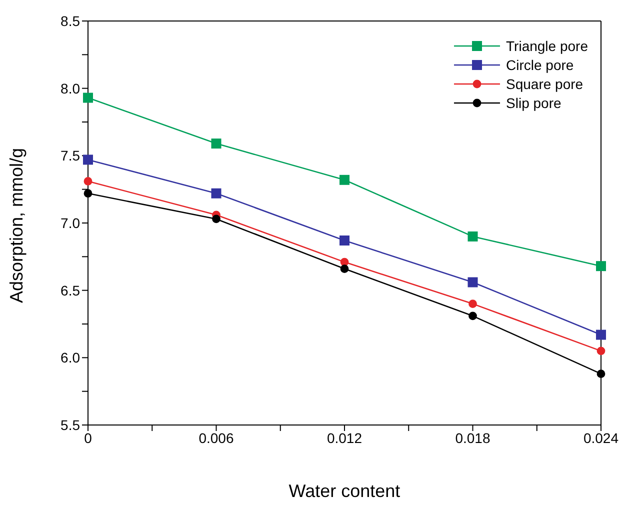 This screenshot has width=636, height=513. Describe the element at coordinates (70, 20) in the screenshot. I see `y-tick-label: 8.5` at that location.